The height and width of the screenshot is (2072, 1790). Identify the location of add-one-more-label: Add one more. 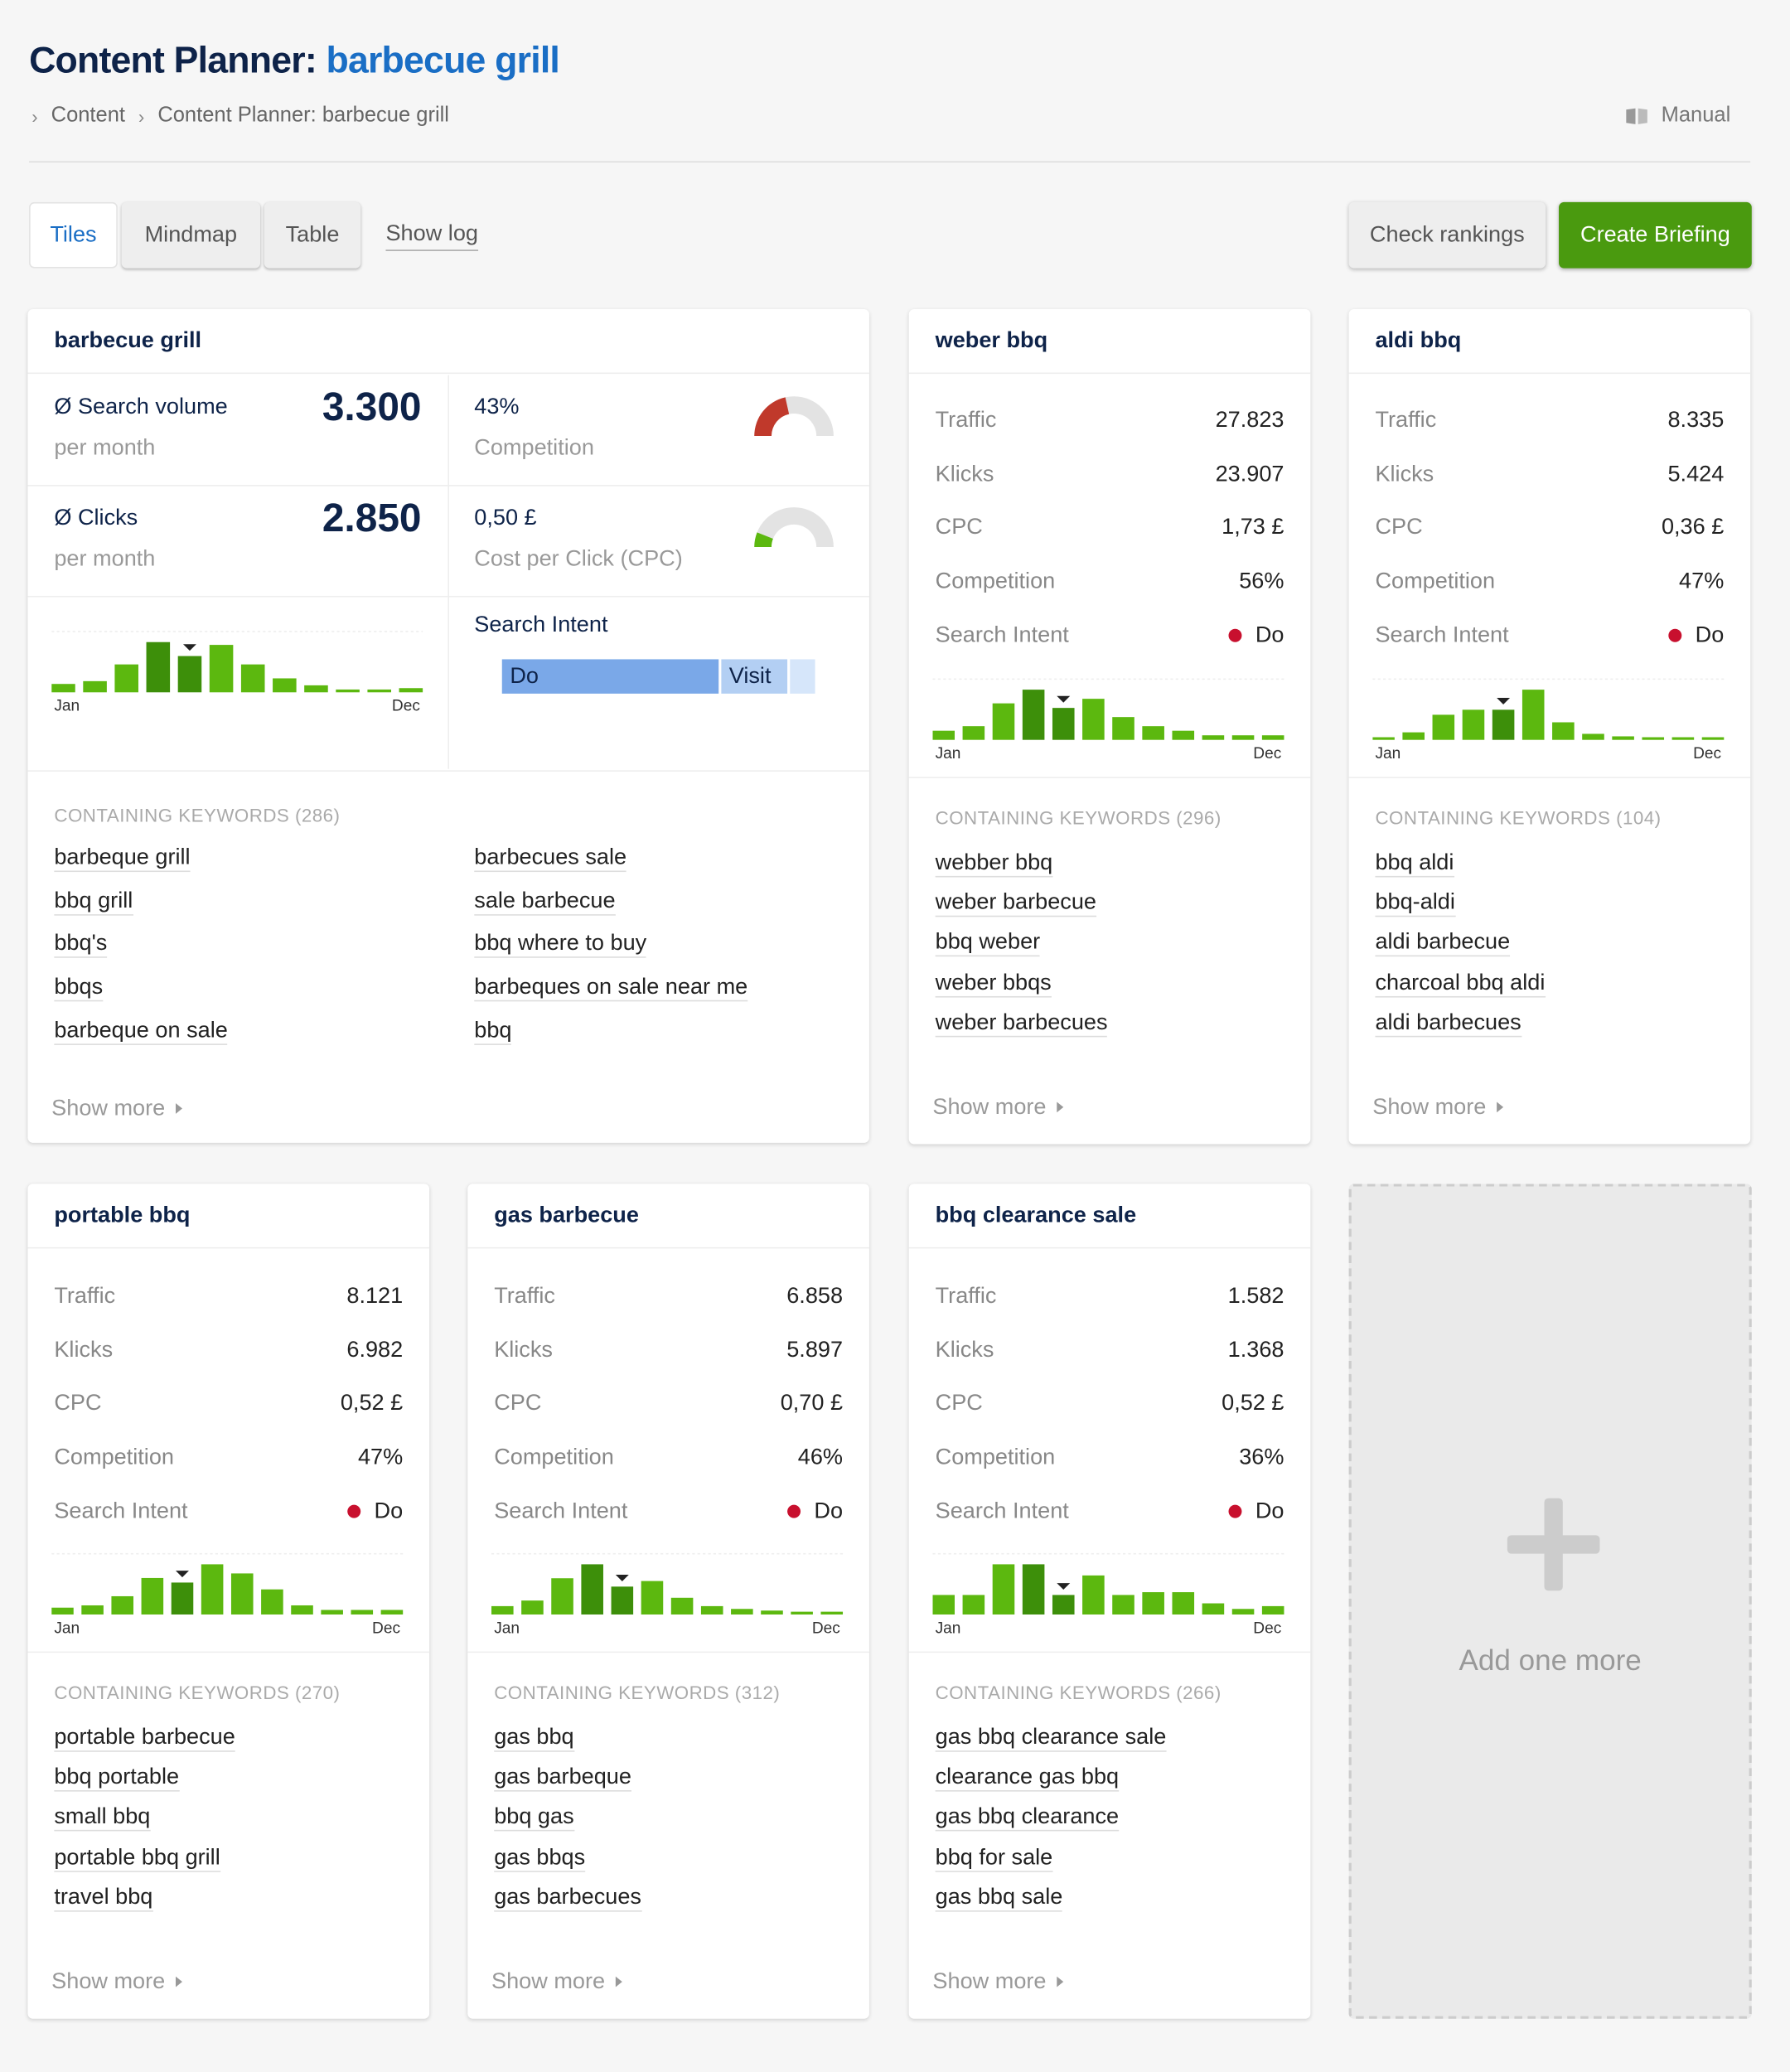
(1551, 1660).